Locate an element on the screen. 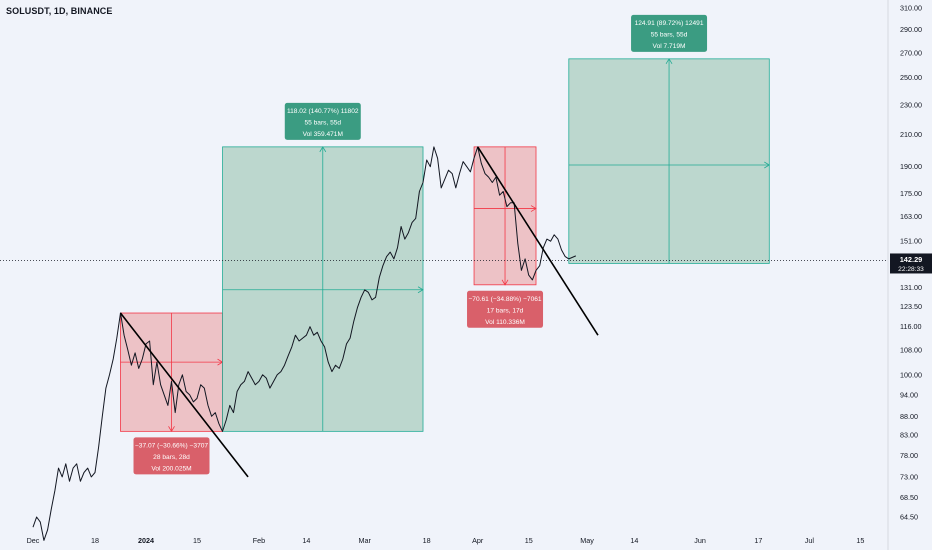 The image size is (932, 550). position-label-line: 28 bars, 28d is located at coordinates (171, 457).